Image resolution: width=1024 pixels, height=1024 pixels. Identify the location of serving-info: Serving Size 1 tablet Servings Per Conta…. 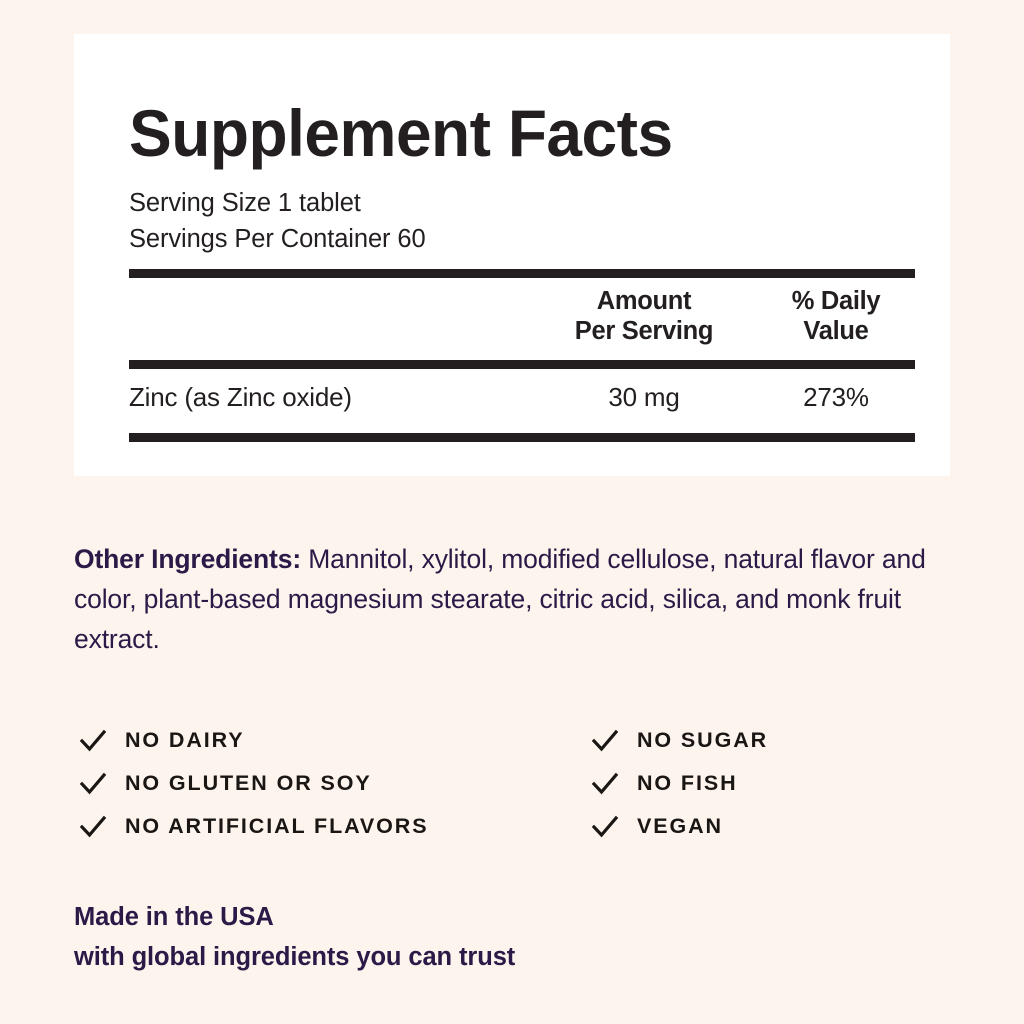
(522, 221).